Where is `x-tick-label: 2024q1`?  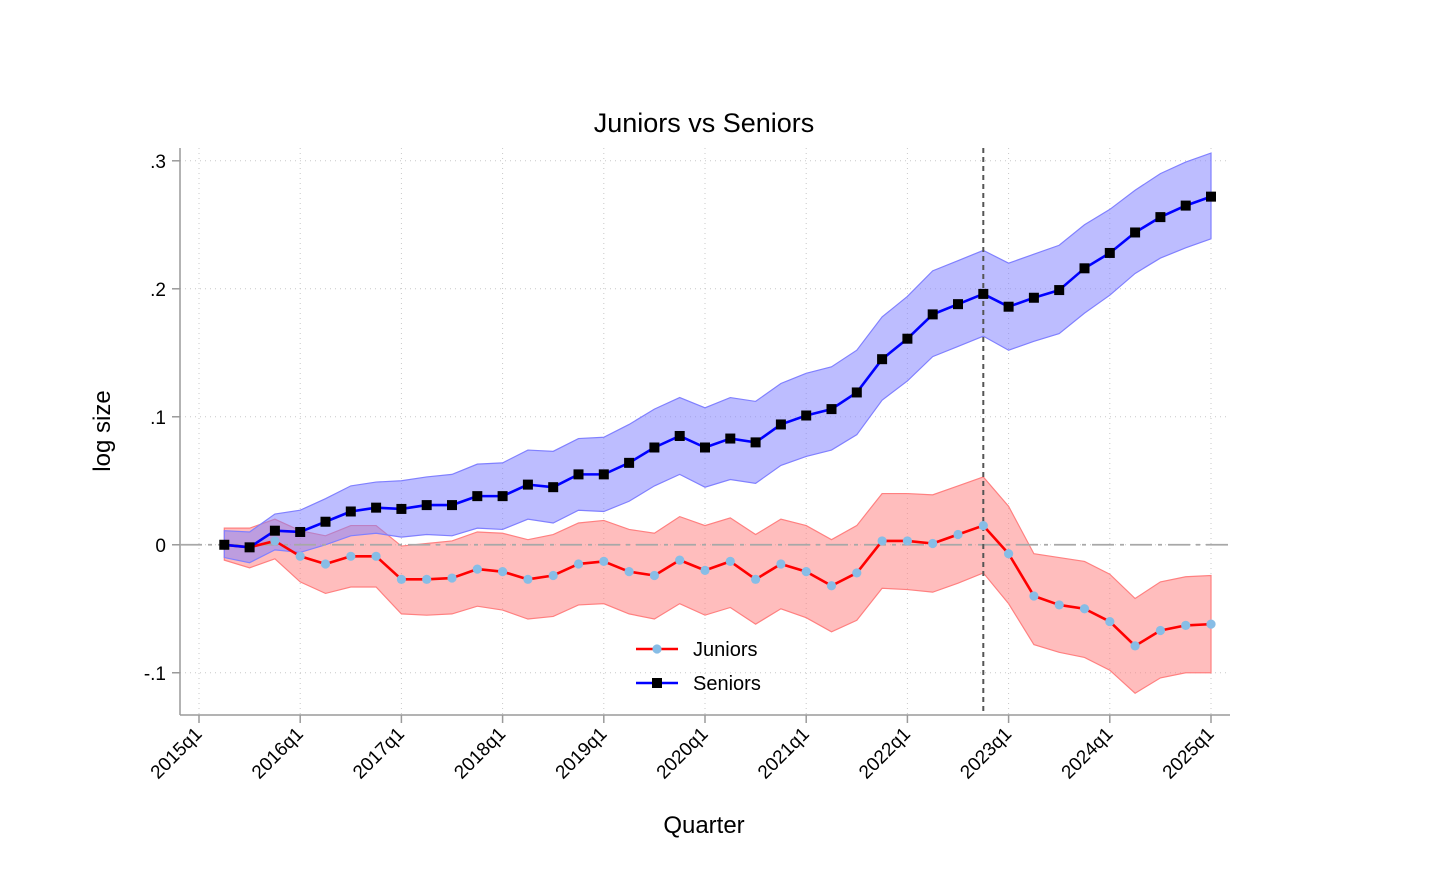
x-tick-label: 2024q1 is located at coordinates (1088, 754).